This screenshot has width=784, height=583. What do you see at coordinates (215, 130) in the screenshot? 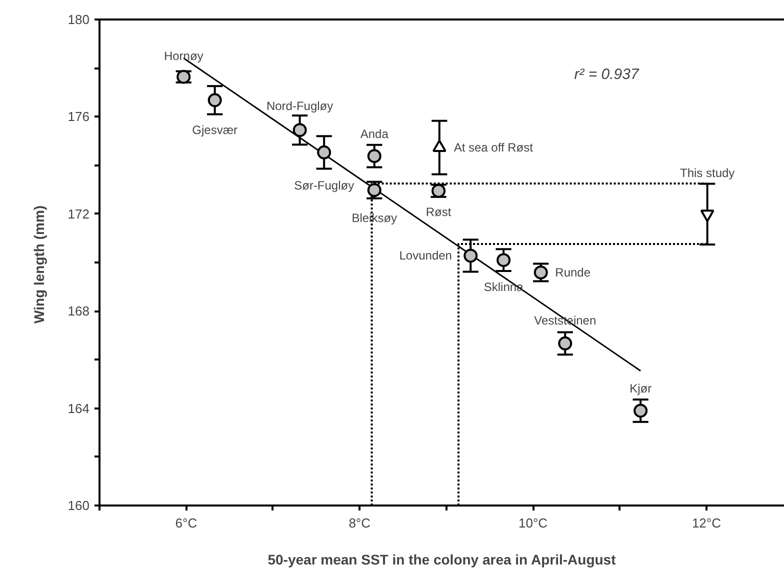
I see `annotation: Gjesvær` at bounding box center [215, 130].